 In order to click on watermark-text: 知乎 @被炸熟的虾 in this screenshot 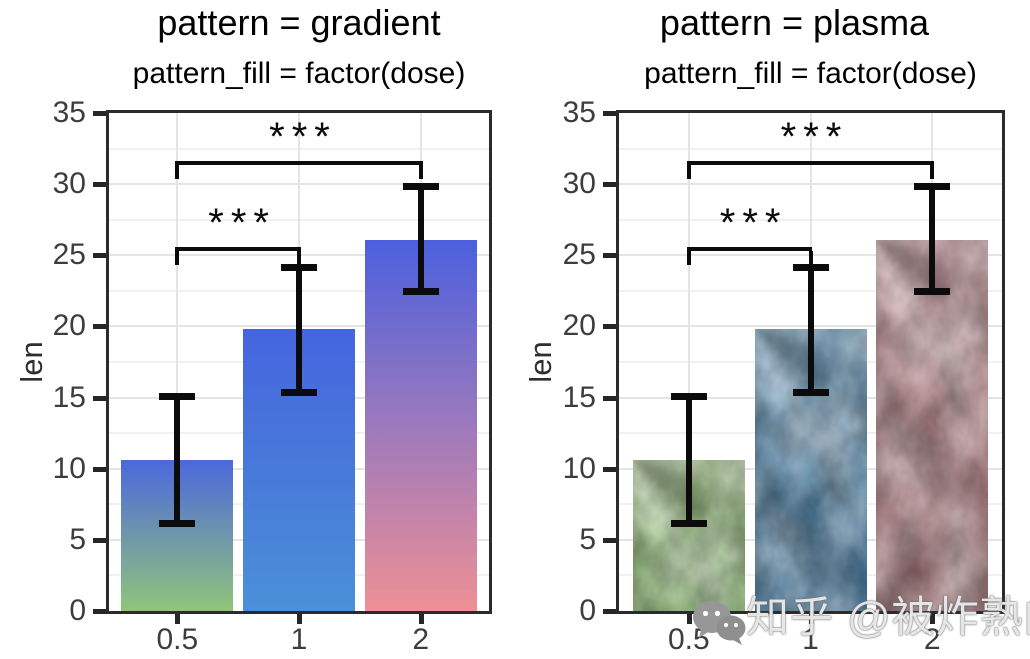, I will do `click(888, 618)`.